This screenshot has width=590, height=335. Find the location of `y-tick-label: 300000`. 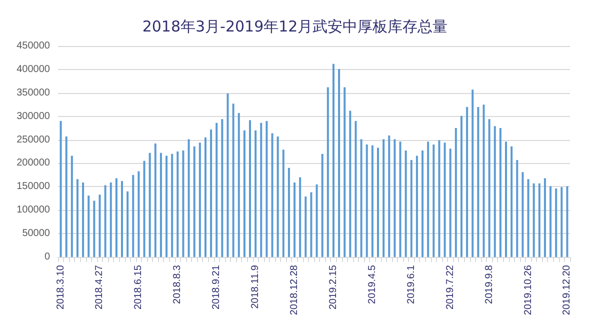

y-tick-label: 300000 is located at coordinates (33, 116).